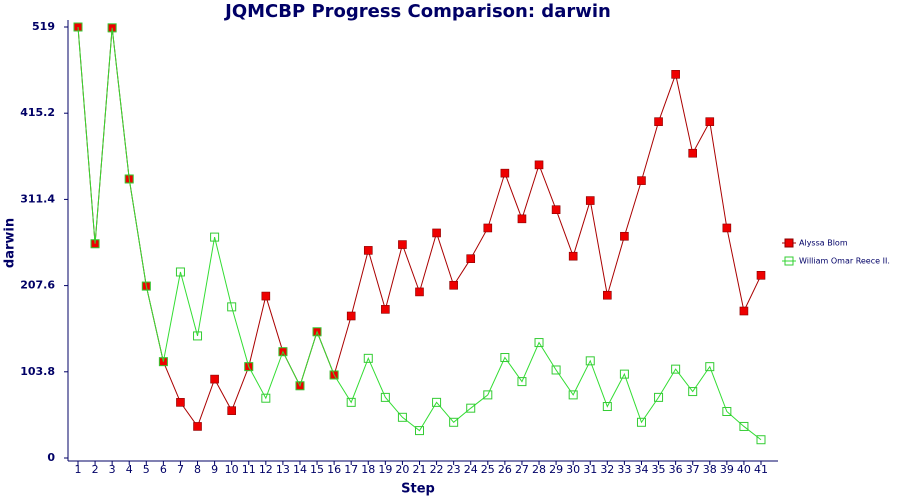  I want to click on x-tick-label: 28, so click(539, 469).